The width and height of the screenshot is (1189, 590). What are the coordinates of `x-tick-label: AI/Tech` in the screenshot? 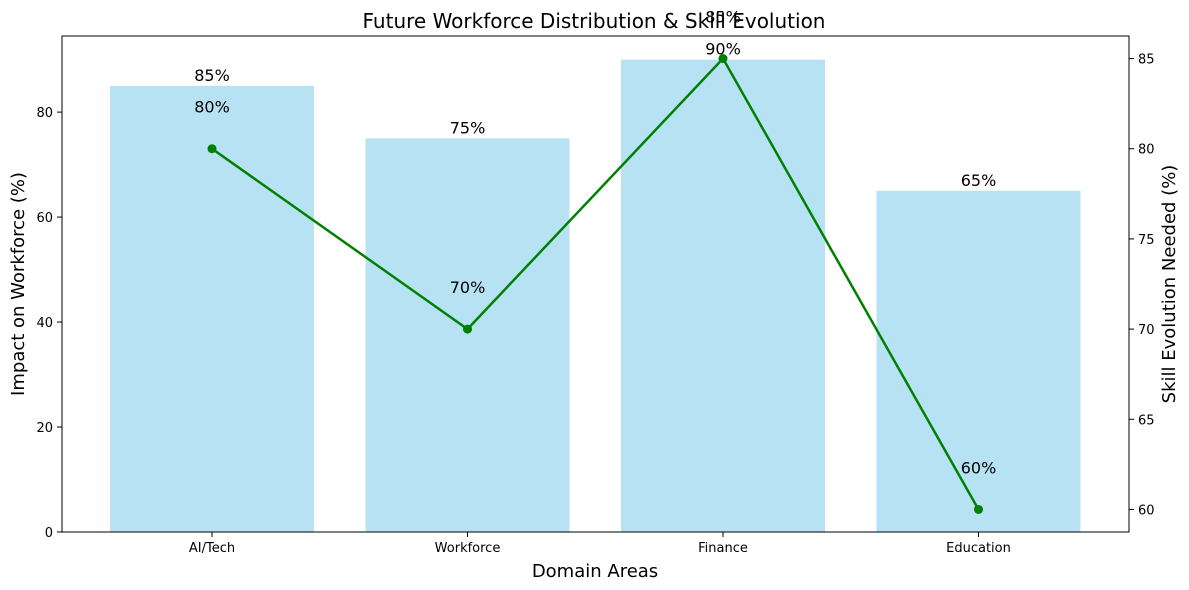 It's located at (212, 548).